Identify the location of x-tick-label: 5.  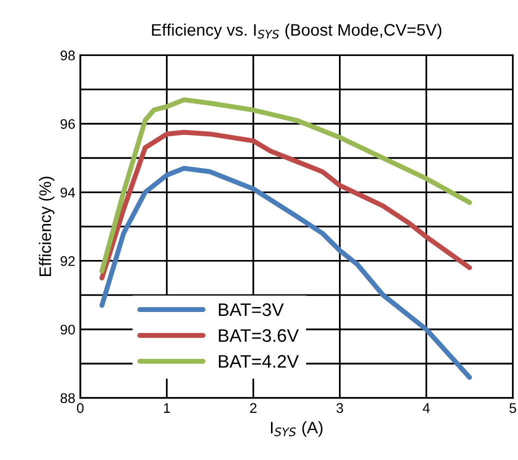
(513, 408).